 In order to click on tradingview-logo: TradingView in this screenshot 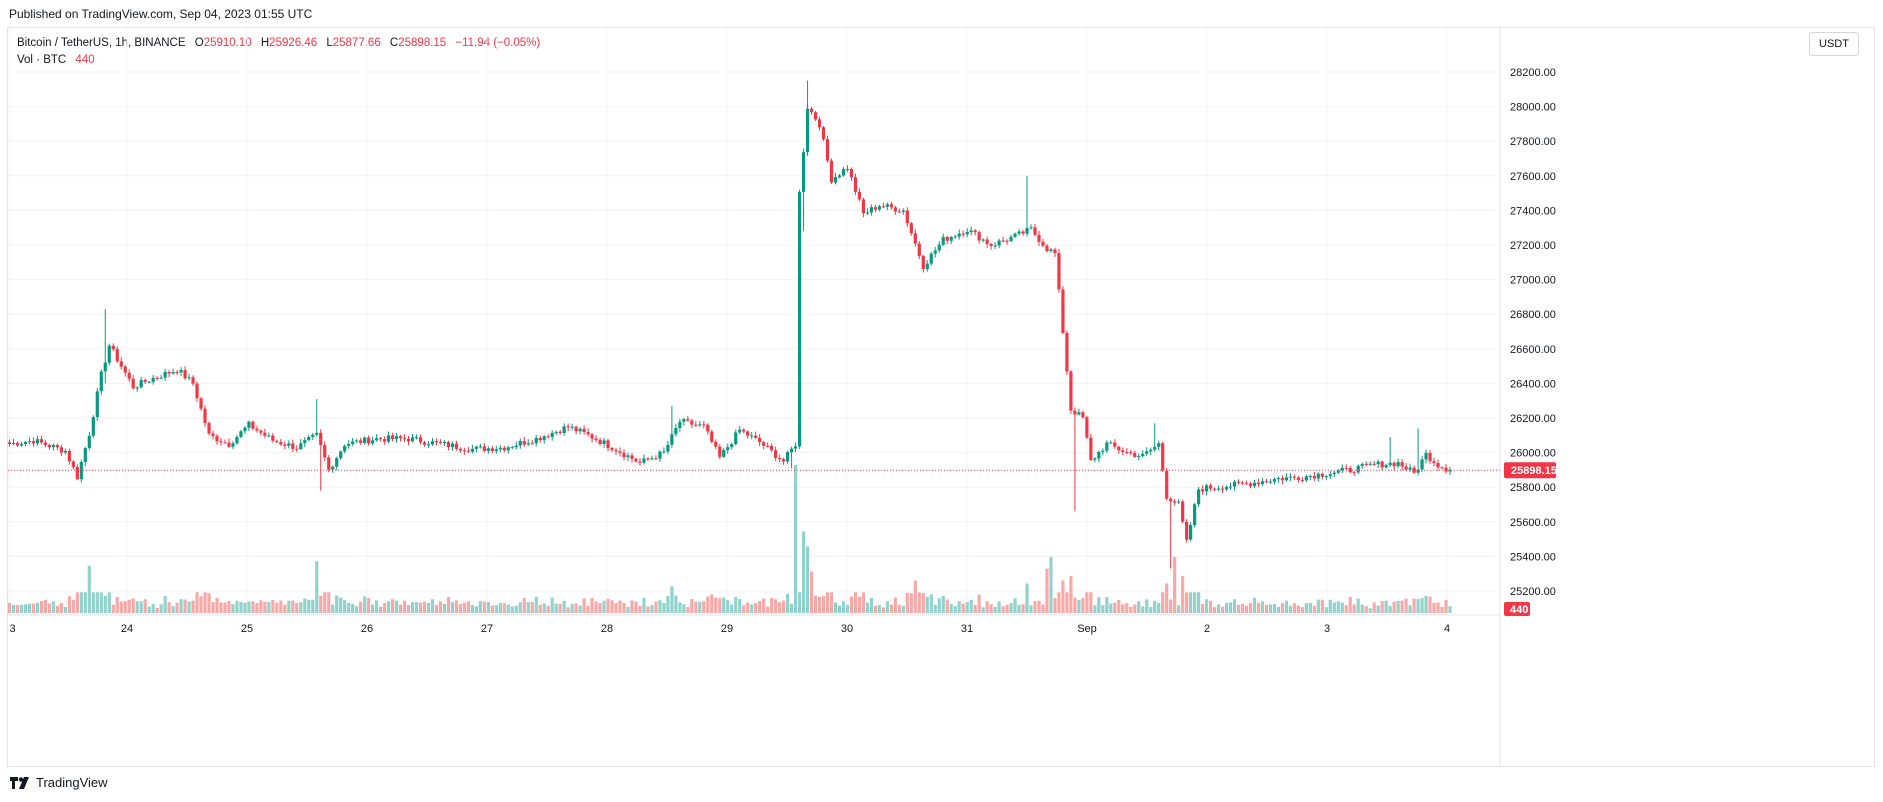, I will do `click(59, 782)`.